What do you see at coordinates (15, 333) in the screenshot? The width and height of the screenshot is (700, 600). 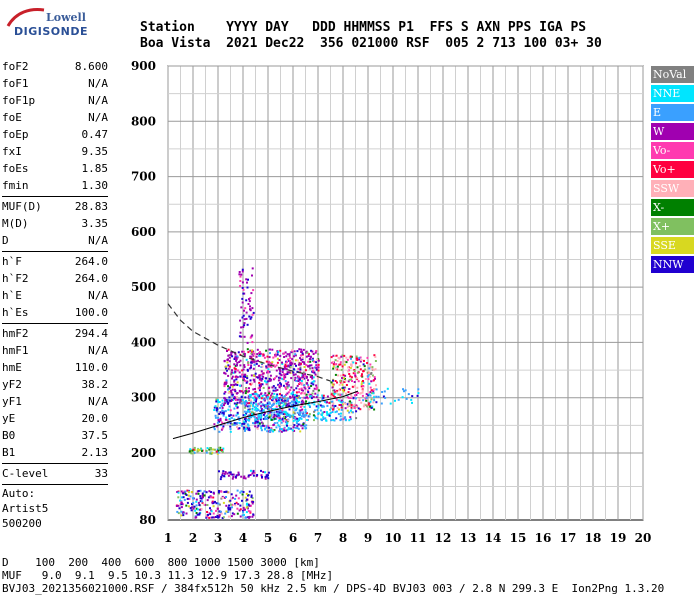 I see `param-label: hmF2` at bounding box center [15, 333].